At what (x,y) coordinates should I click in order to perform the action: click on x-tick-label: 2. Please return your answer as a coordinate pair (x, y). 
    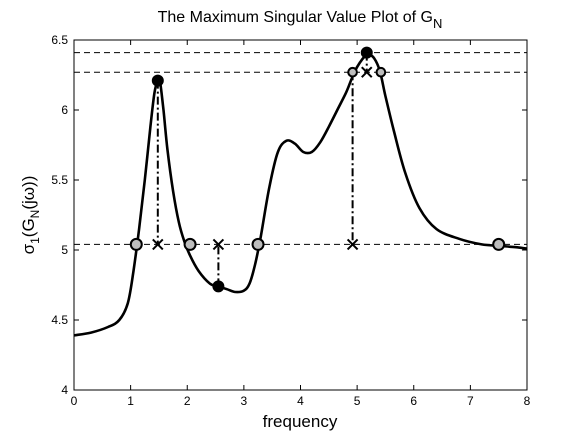
    Looking at the image, I should click on (187, 401).